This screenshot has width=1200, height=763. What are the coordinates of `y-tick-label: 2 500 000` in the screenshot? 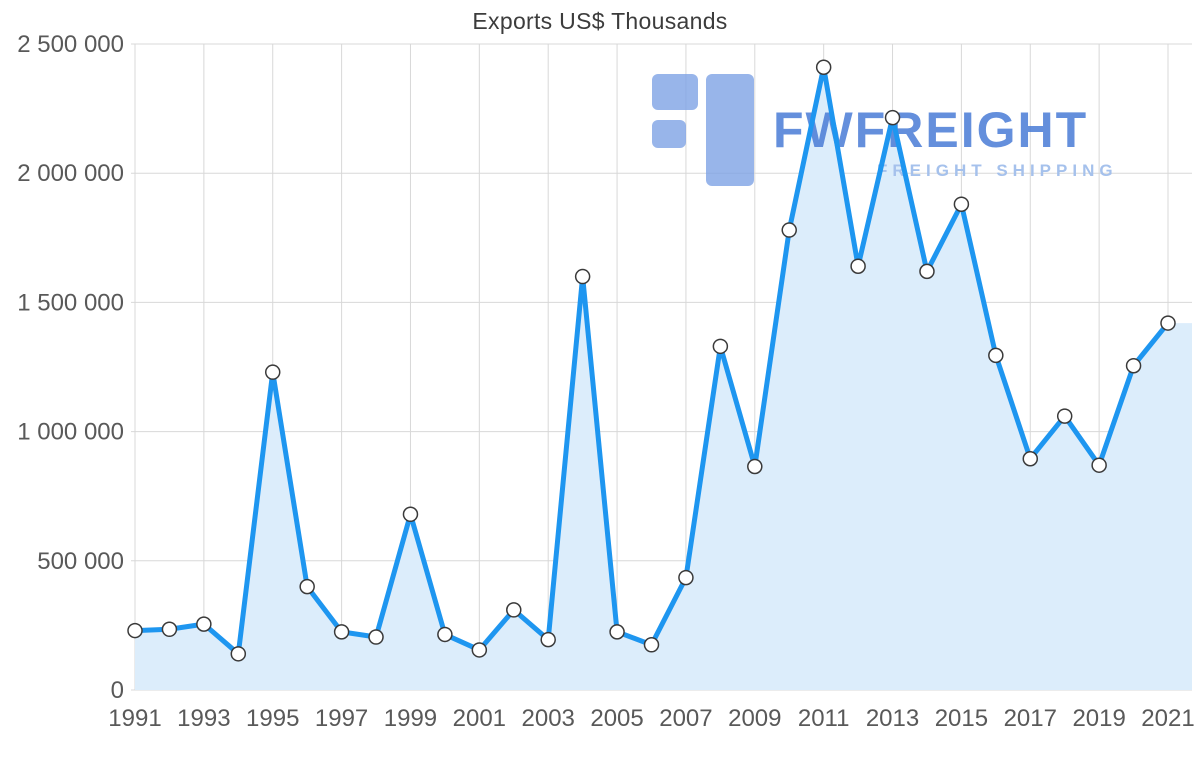 It's located at (70, 44).